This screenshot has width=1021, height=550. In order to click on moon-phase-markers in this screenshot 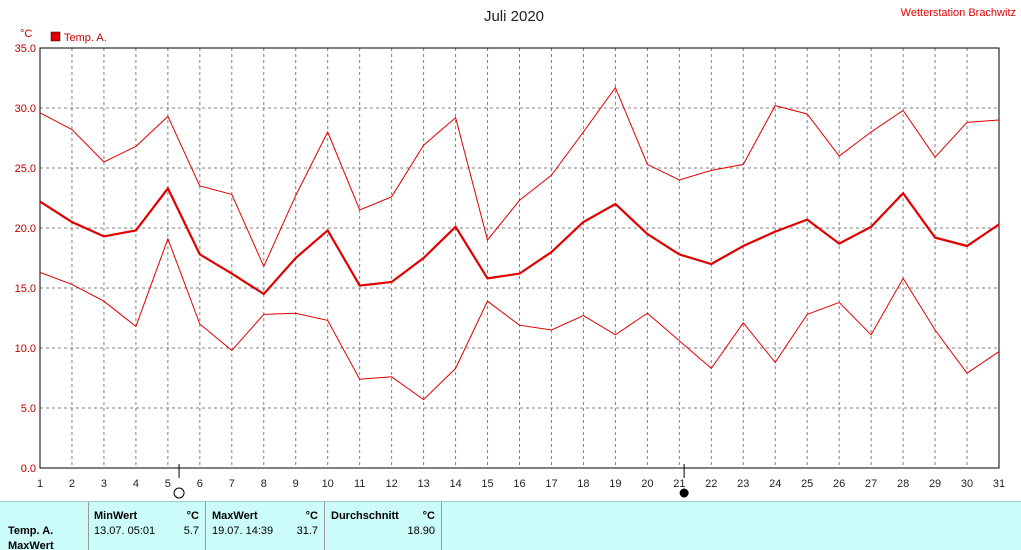, I will do `click(431, 481)`.